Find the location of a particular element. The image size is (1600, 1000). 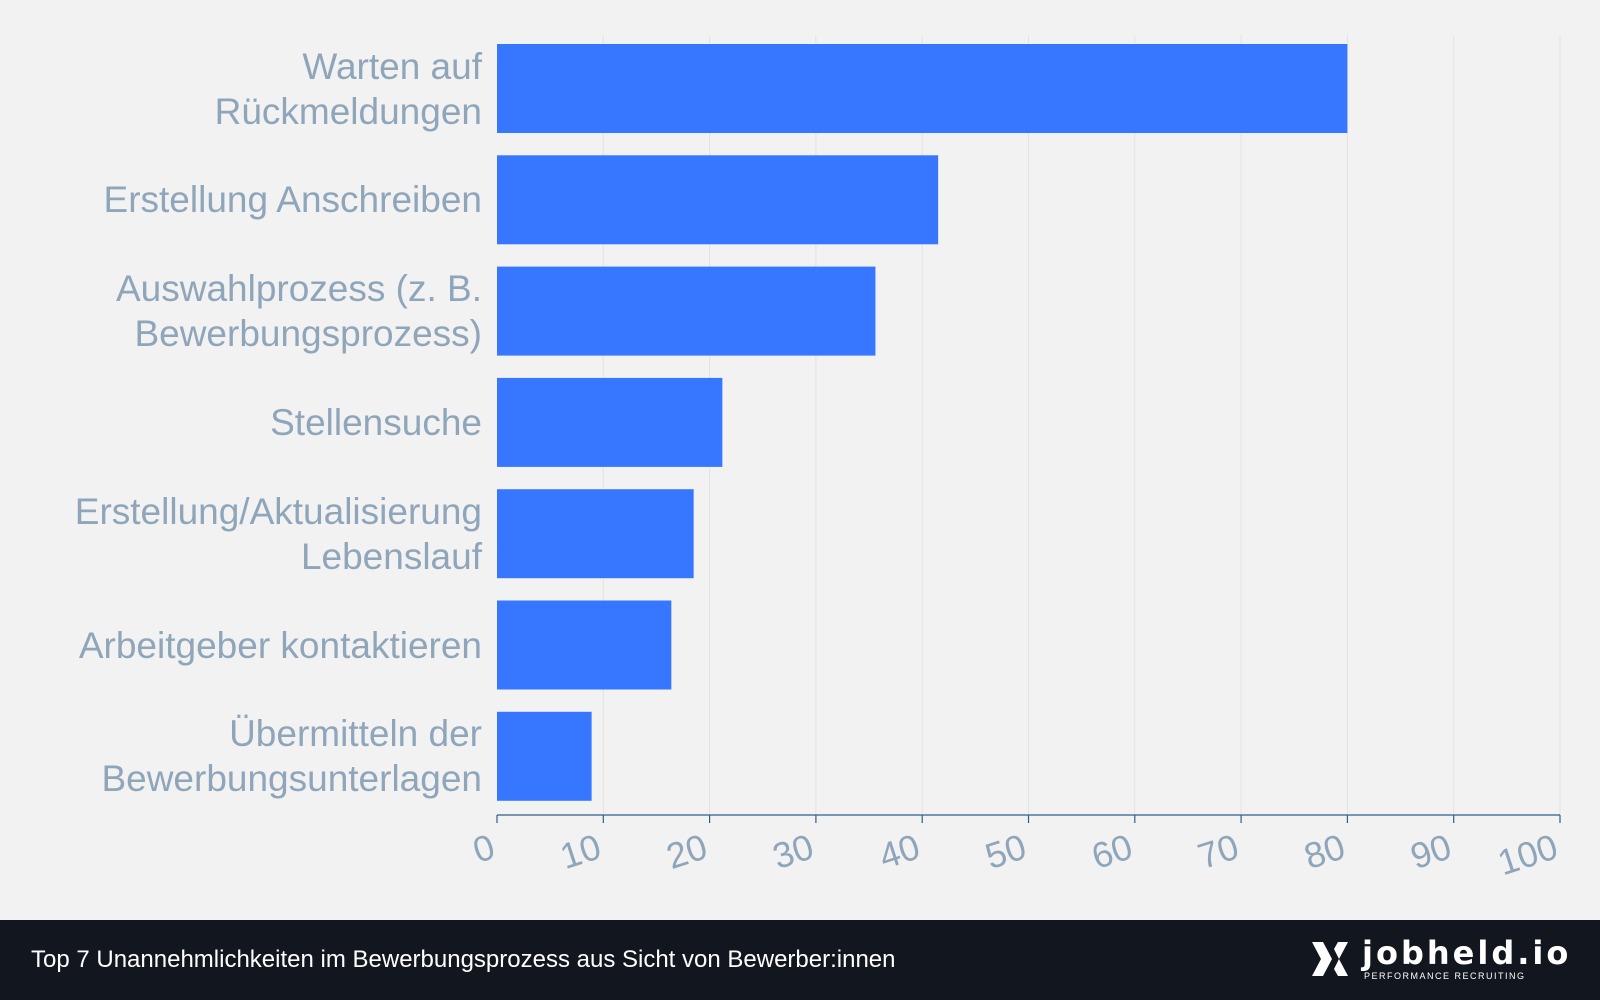

category-label-line: Auswahlprozess (z. B. is located at coordinates (298, 289).